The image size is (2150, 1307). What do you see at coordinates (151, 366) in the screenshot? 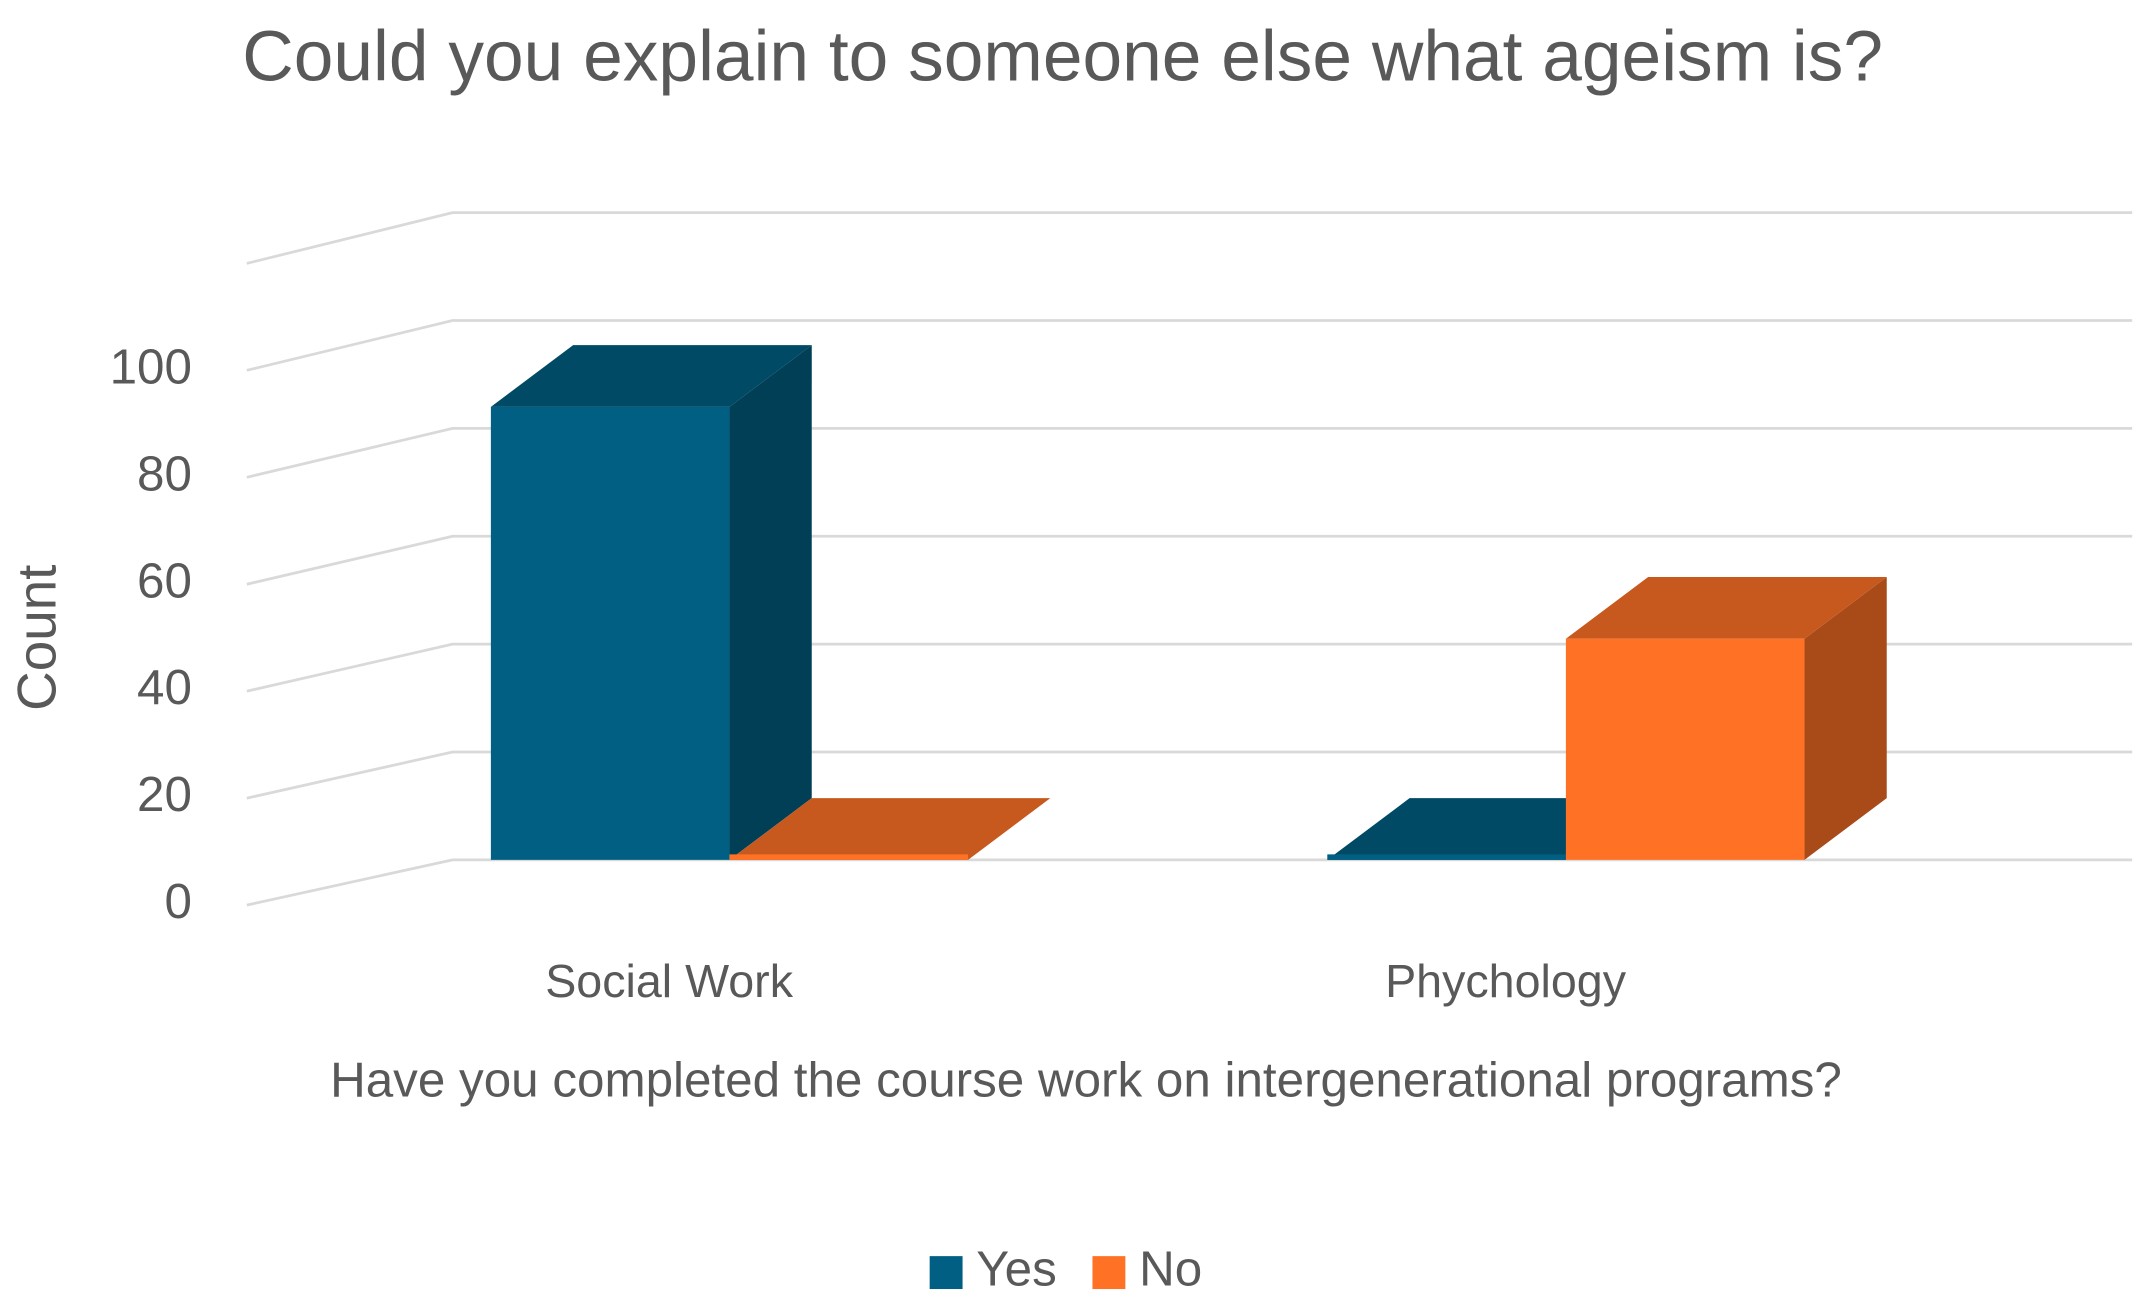
I see `y-tick-label: 100` at bounding box center [151, 366].